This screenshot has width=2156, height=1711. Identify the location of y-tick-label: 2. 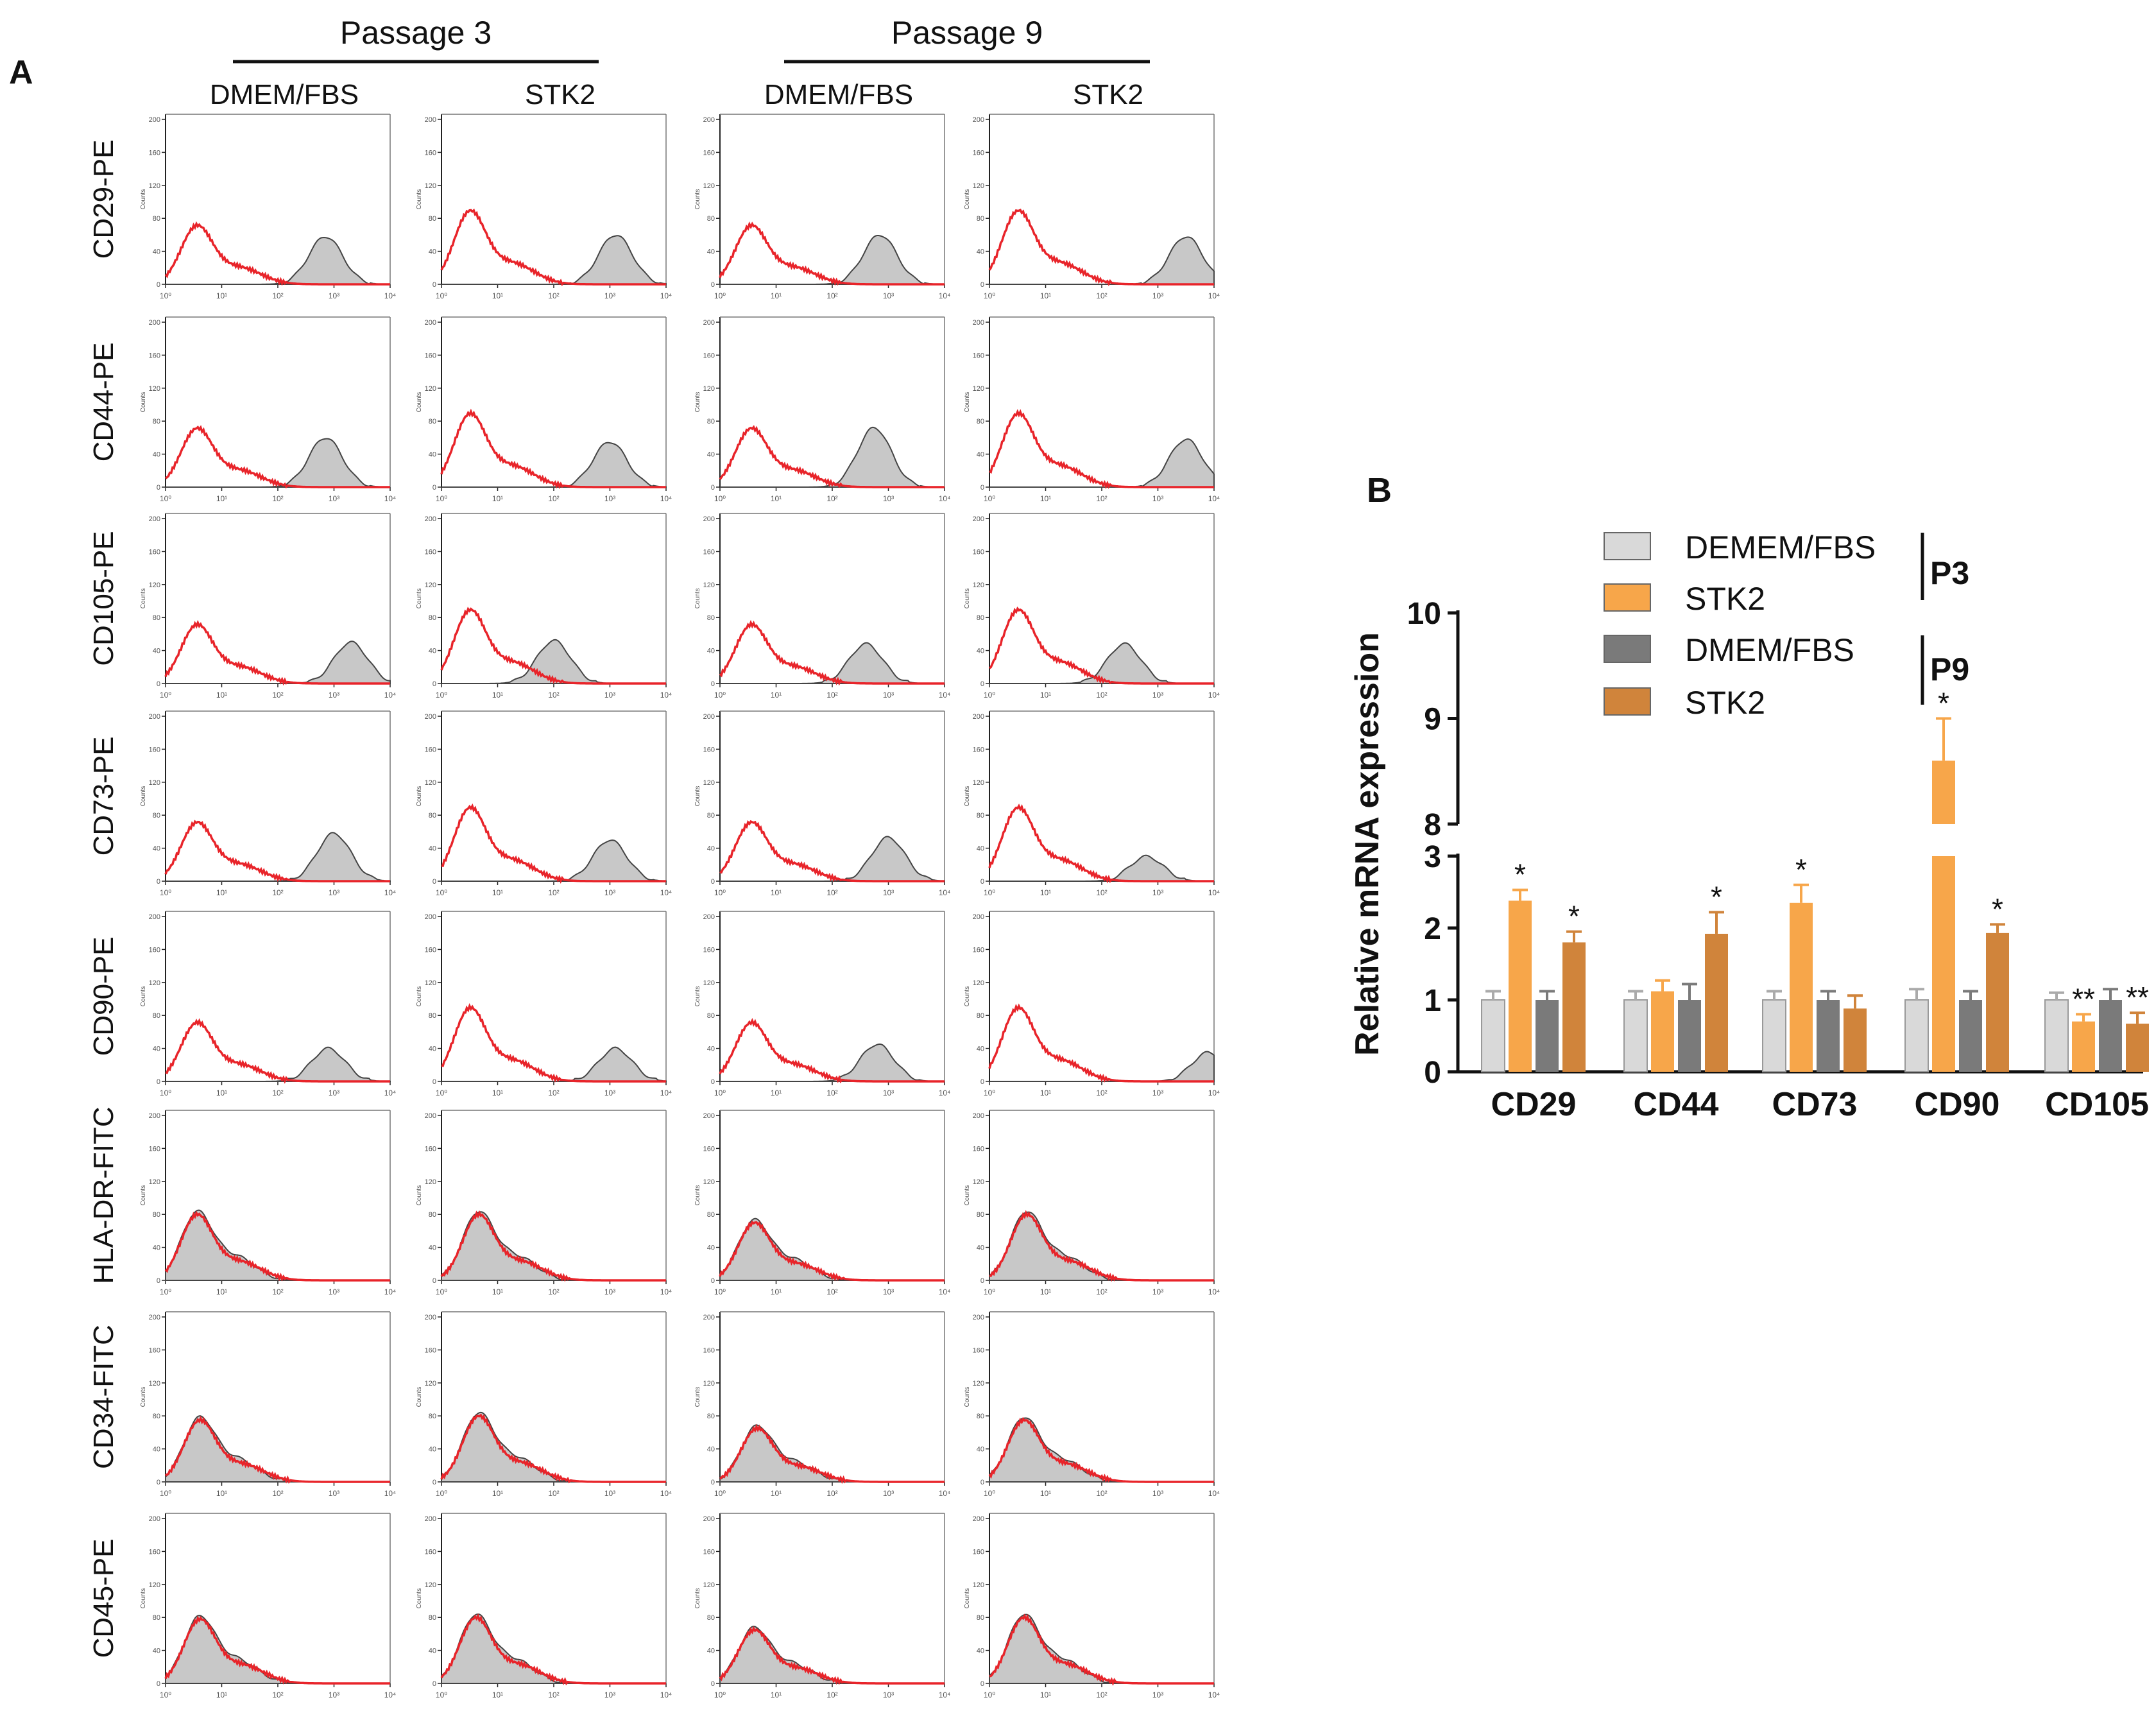
(1433, 929).